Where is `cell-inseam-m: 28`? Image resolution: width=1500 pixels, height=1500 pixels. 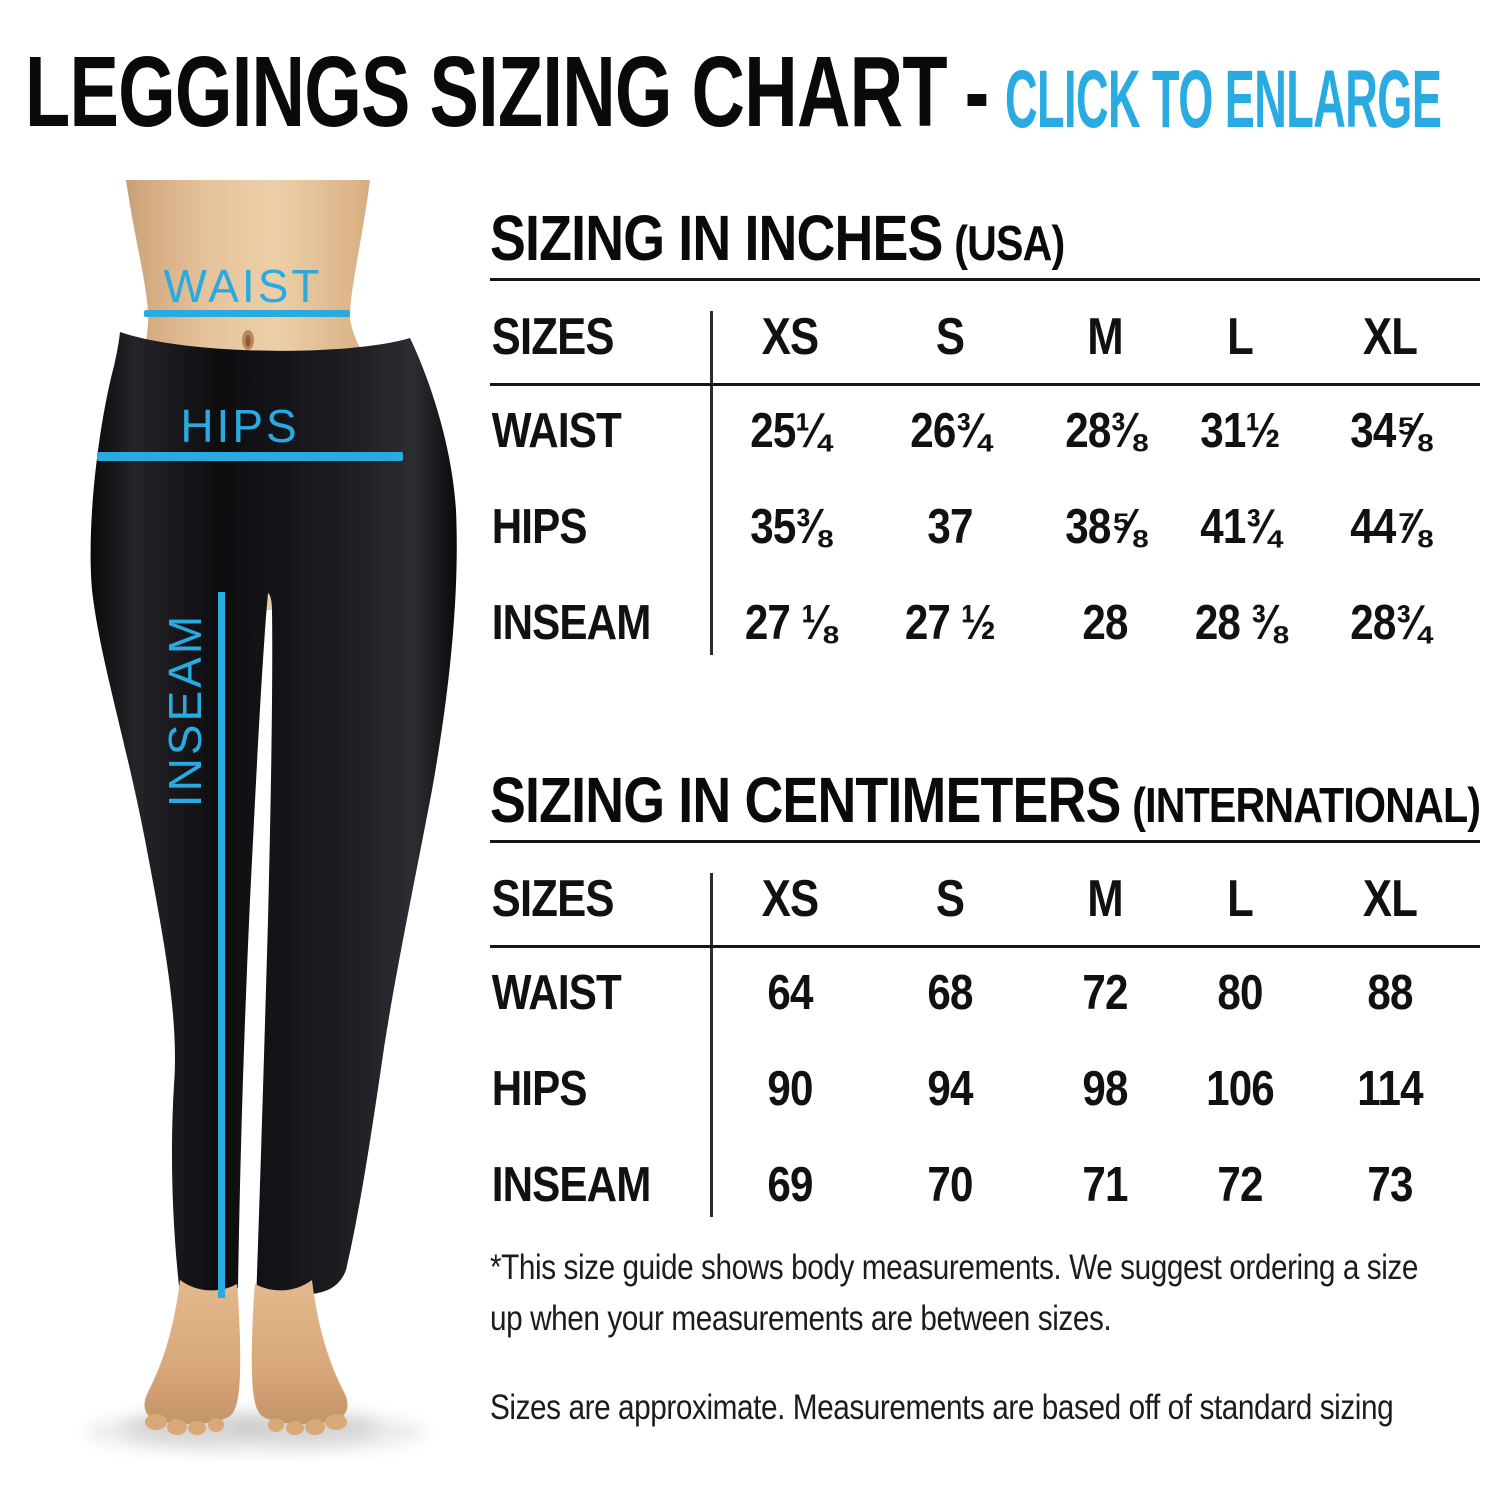 cell-inseam-m: 28 is located at coordinates (1105, 623).